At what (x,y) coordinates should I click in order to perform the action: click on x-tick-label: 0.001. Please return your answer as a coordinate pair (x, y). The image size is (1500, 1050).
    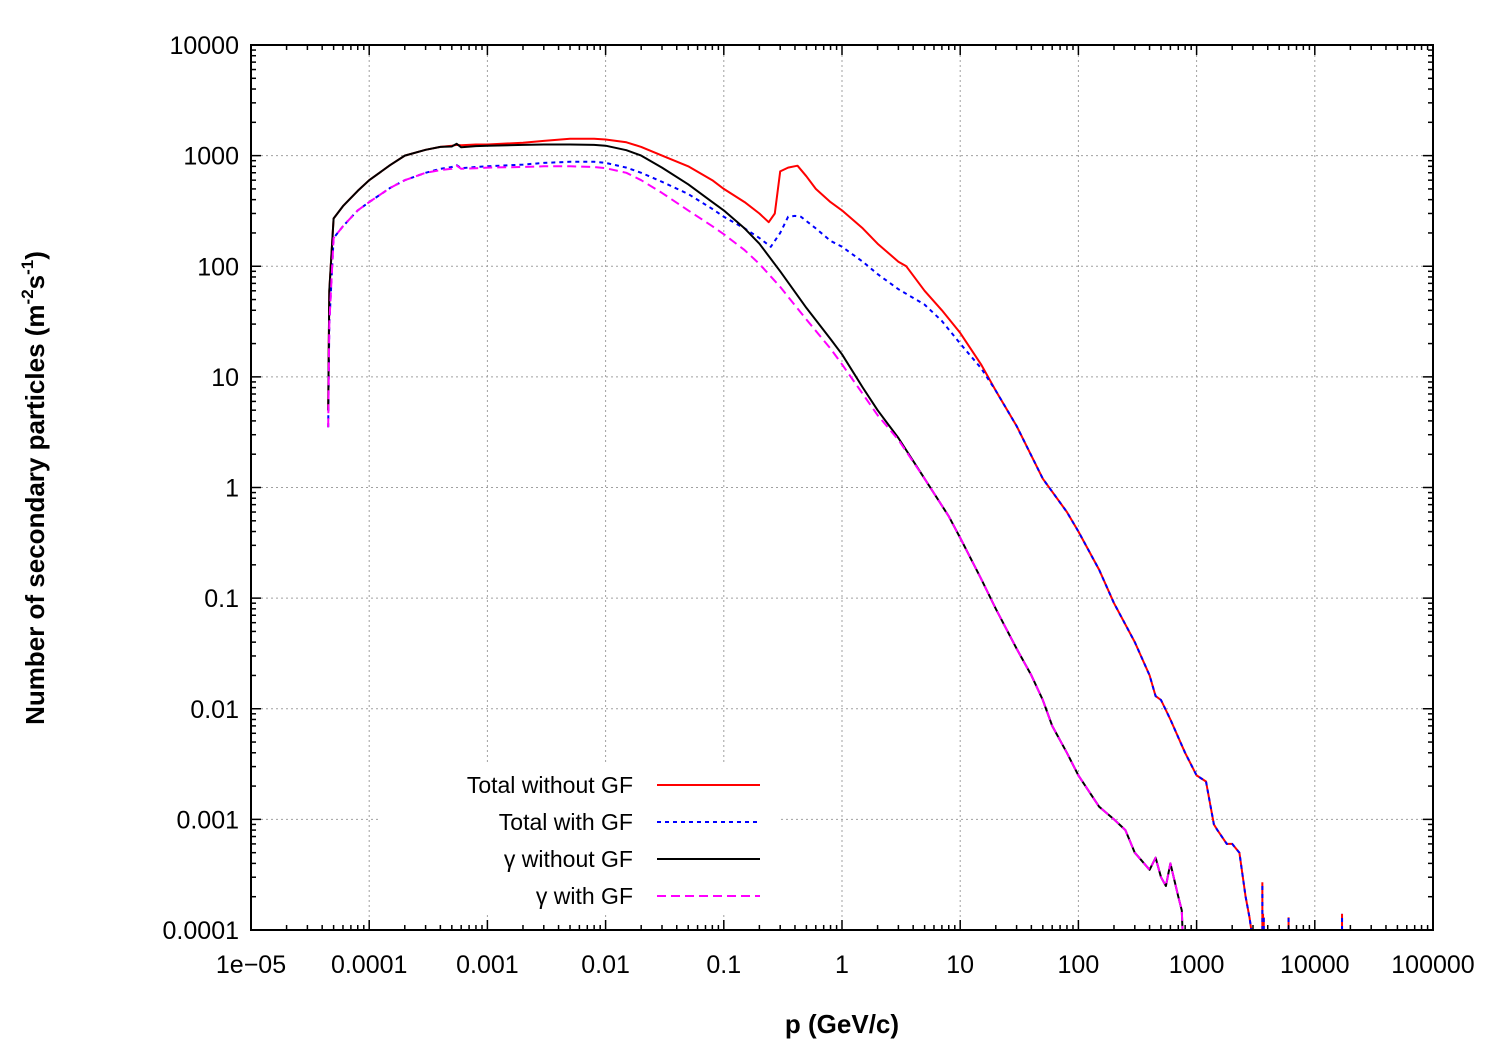
    Looking at the image, I should click on (487, 965).